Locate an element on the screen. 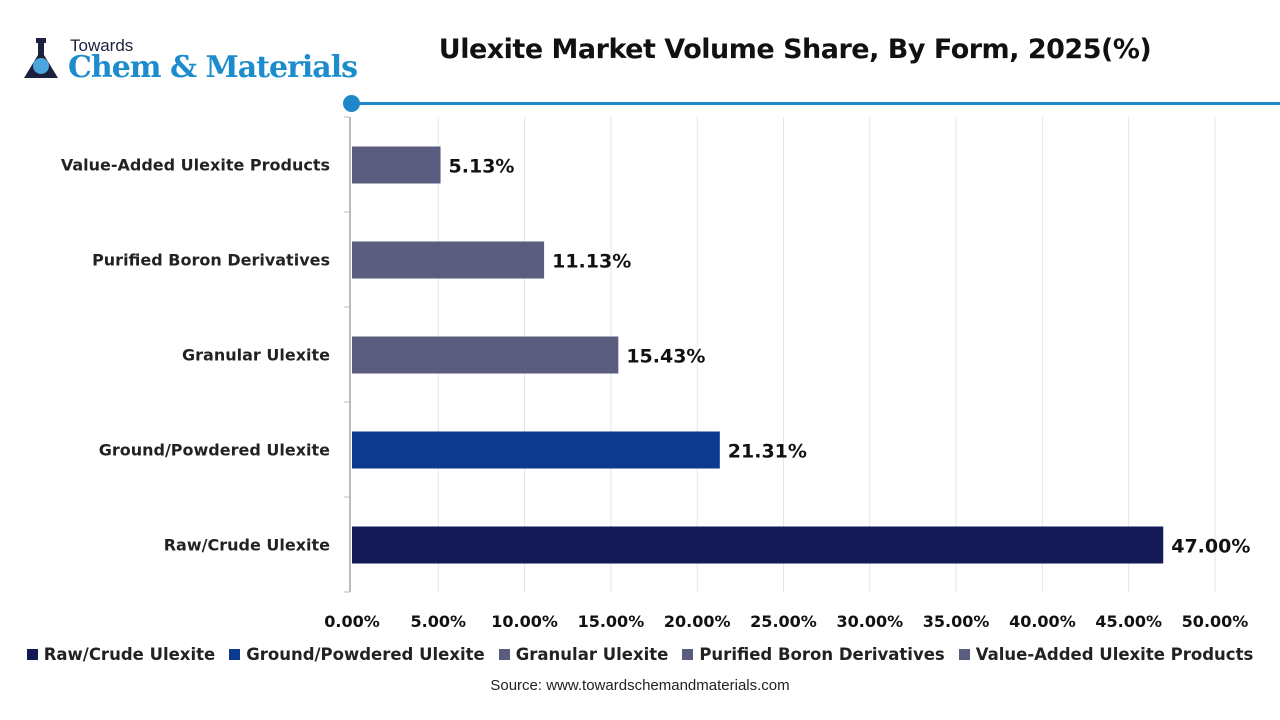 The height and width of the screenshot is (720, 1280). rule-dot is located at coordinates (351, 103).